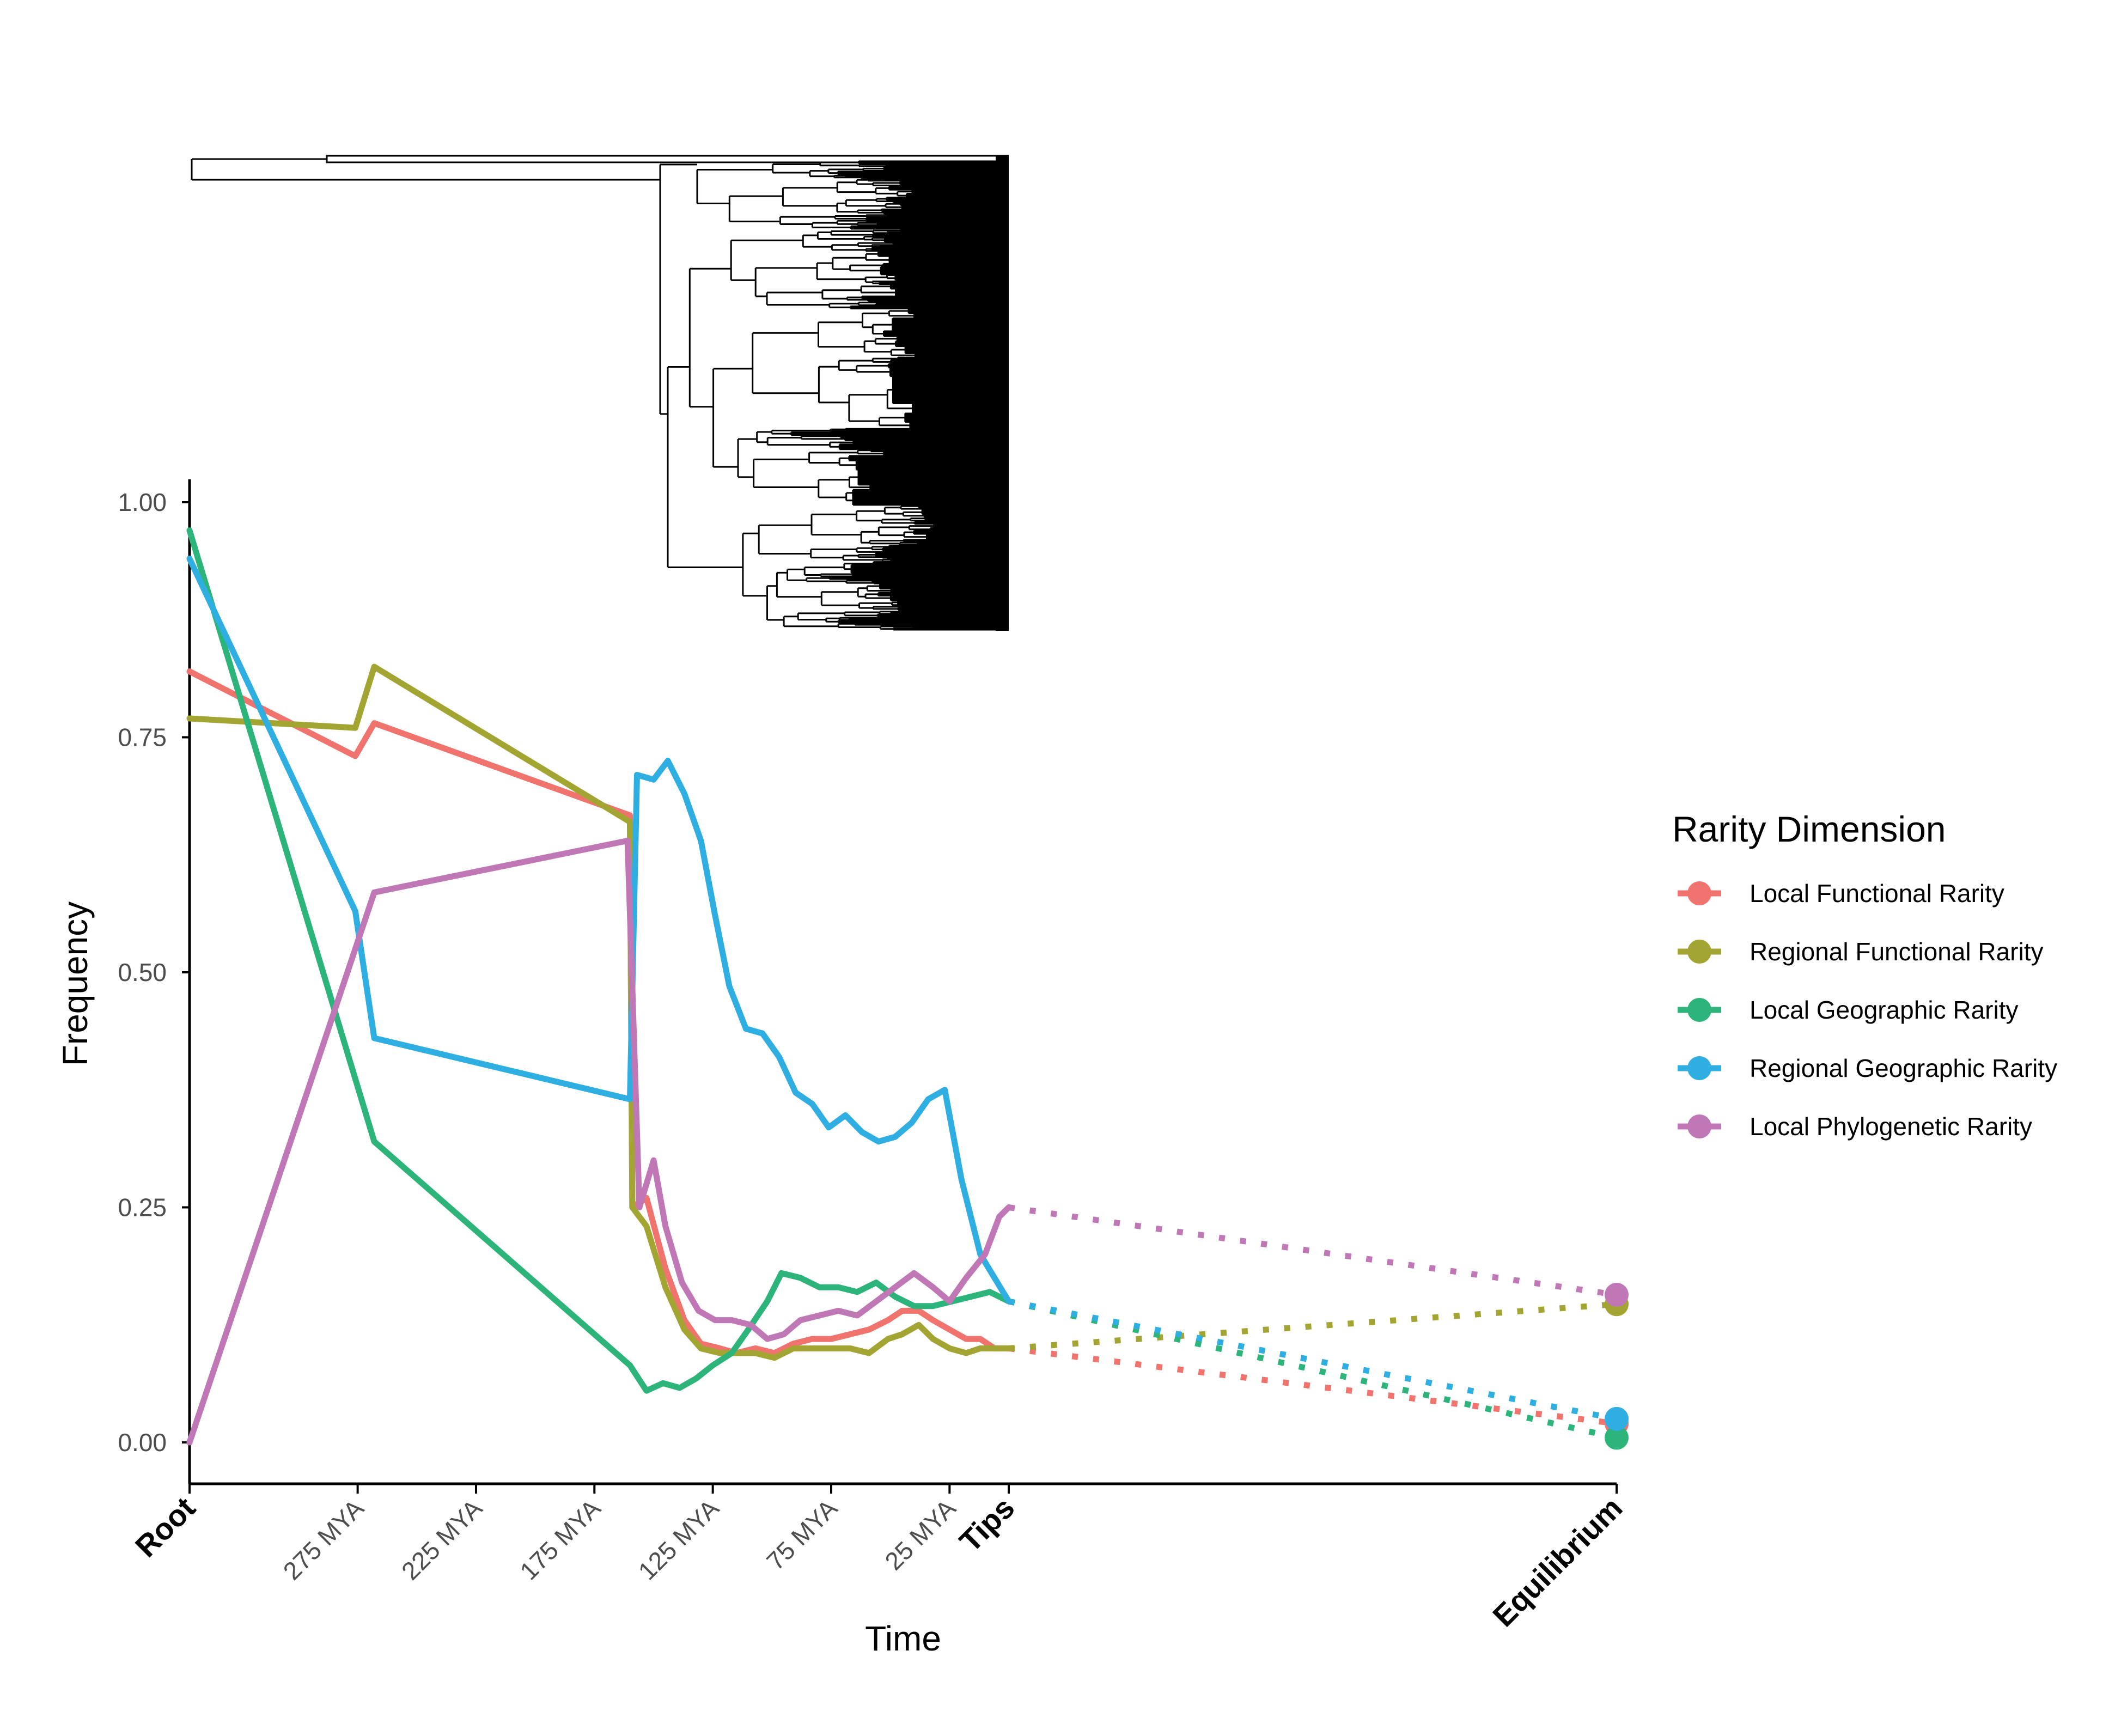 This screenshot has width=2115, height=1736. I want to click on x-axis-title: Time, so click(903, 1638).